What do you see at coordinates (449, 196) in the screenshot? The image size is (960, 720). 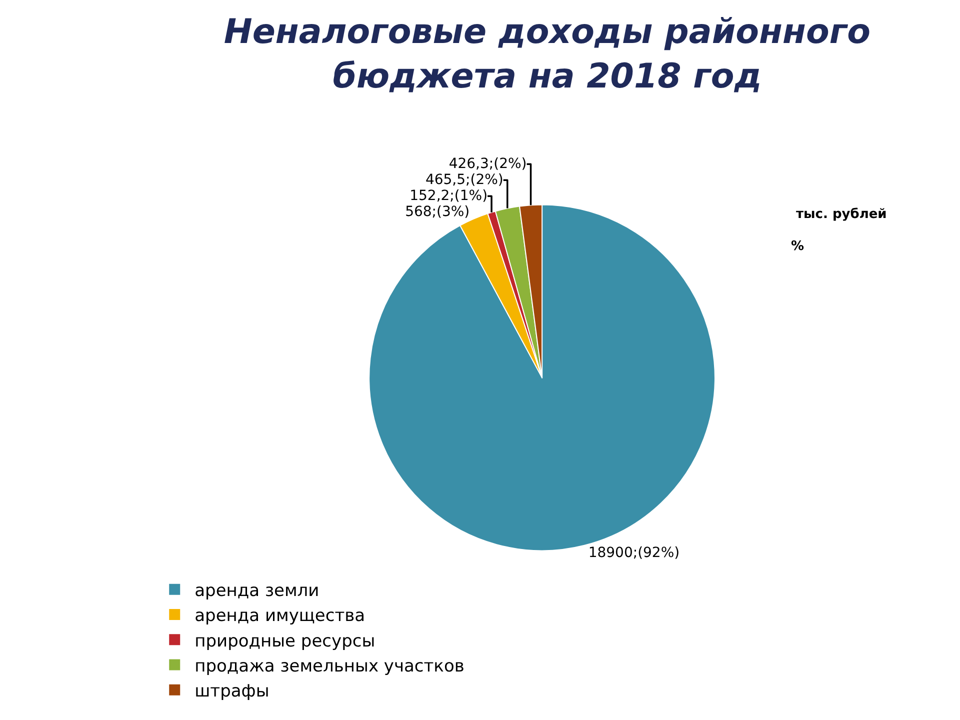 I see `data-label: 152,2;(1%)` at bounding box center [449, 196].